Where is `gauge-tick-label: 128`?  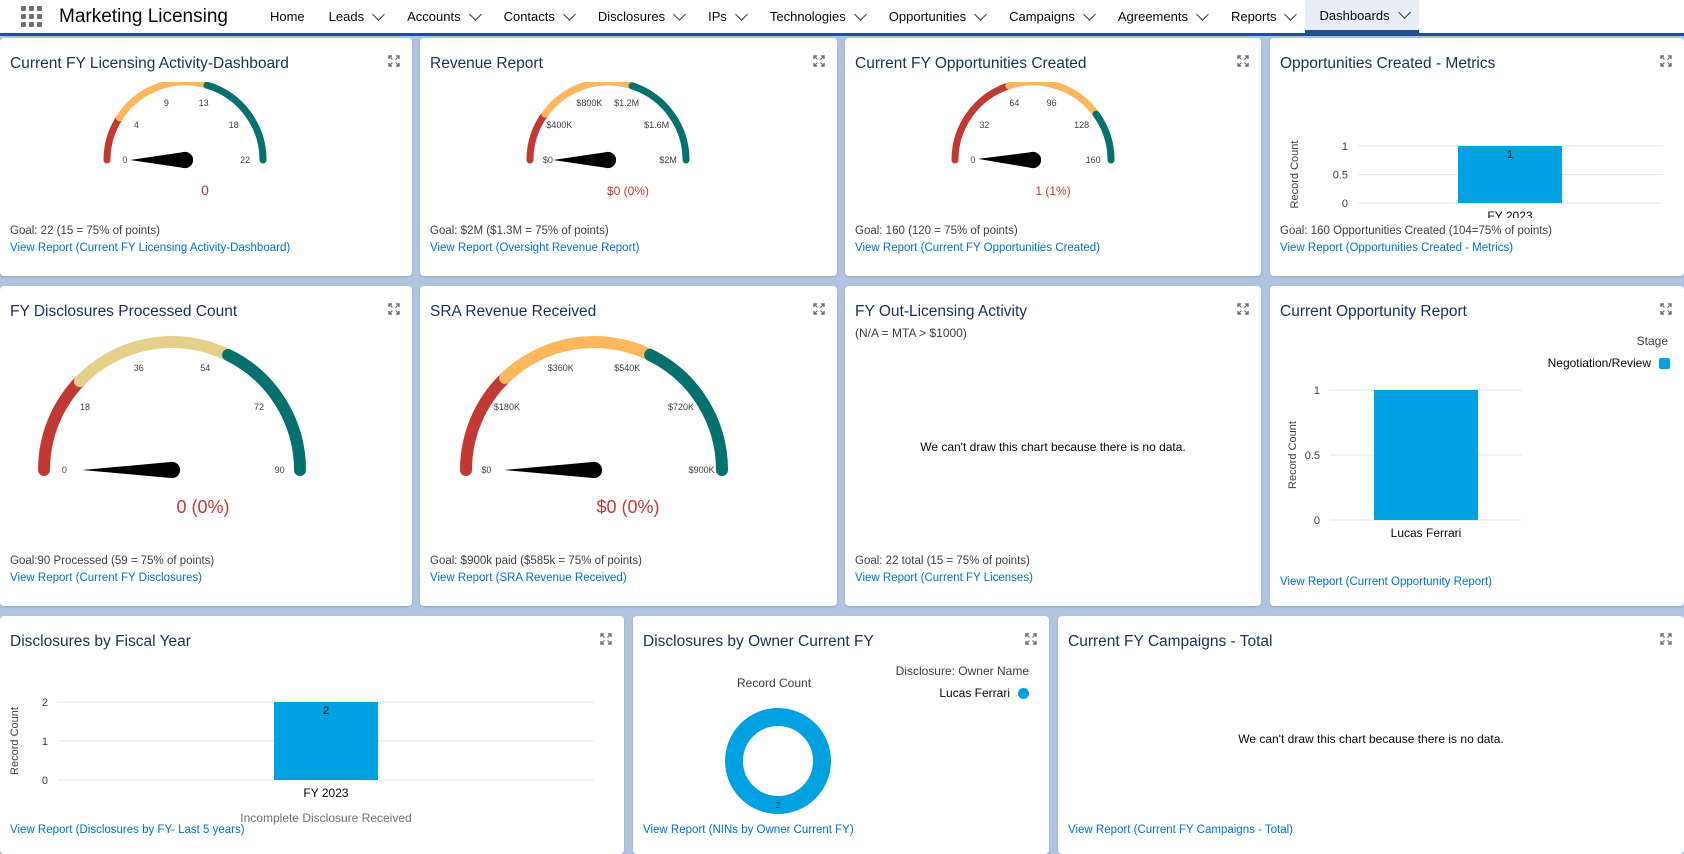
gauge-tick-label: 128 is located at coordinates (1081, 125).